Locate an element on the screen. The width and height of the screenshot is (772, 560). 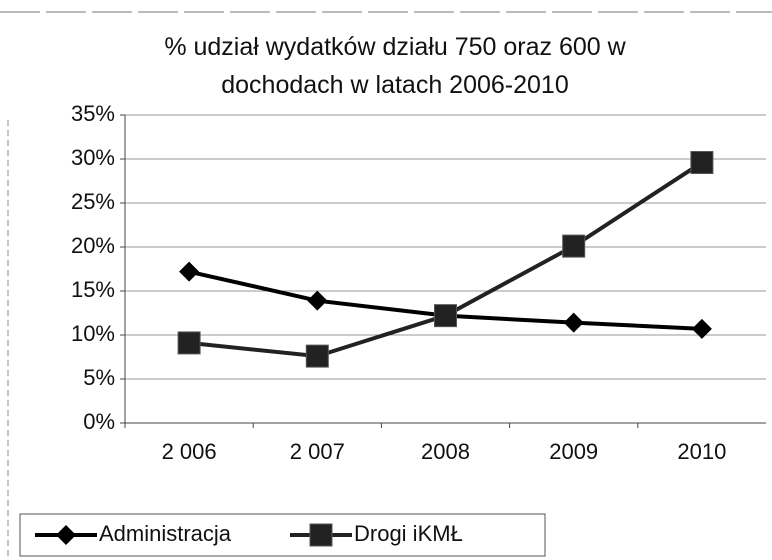
y-tick-label: 25% is located at coordinates (93, 201).